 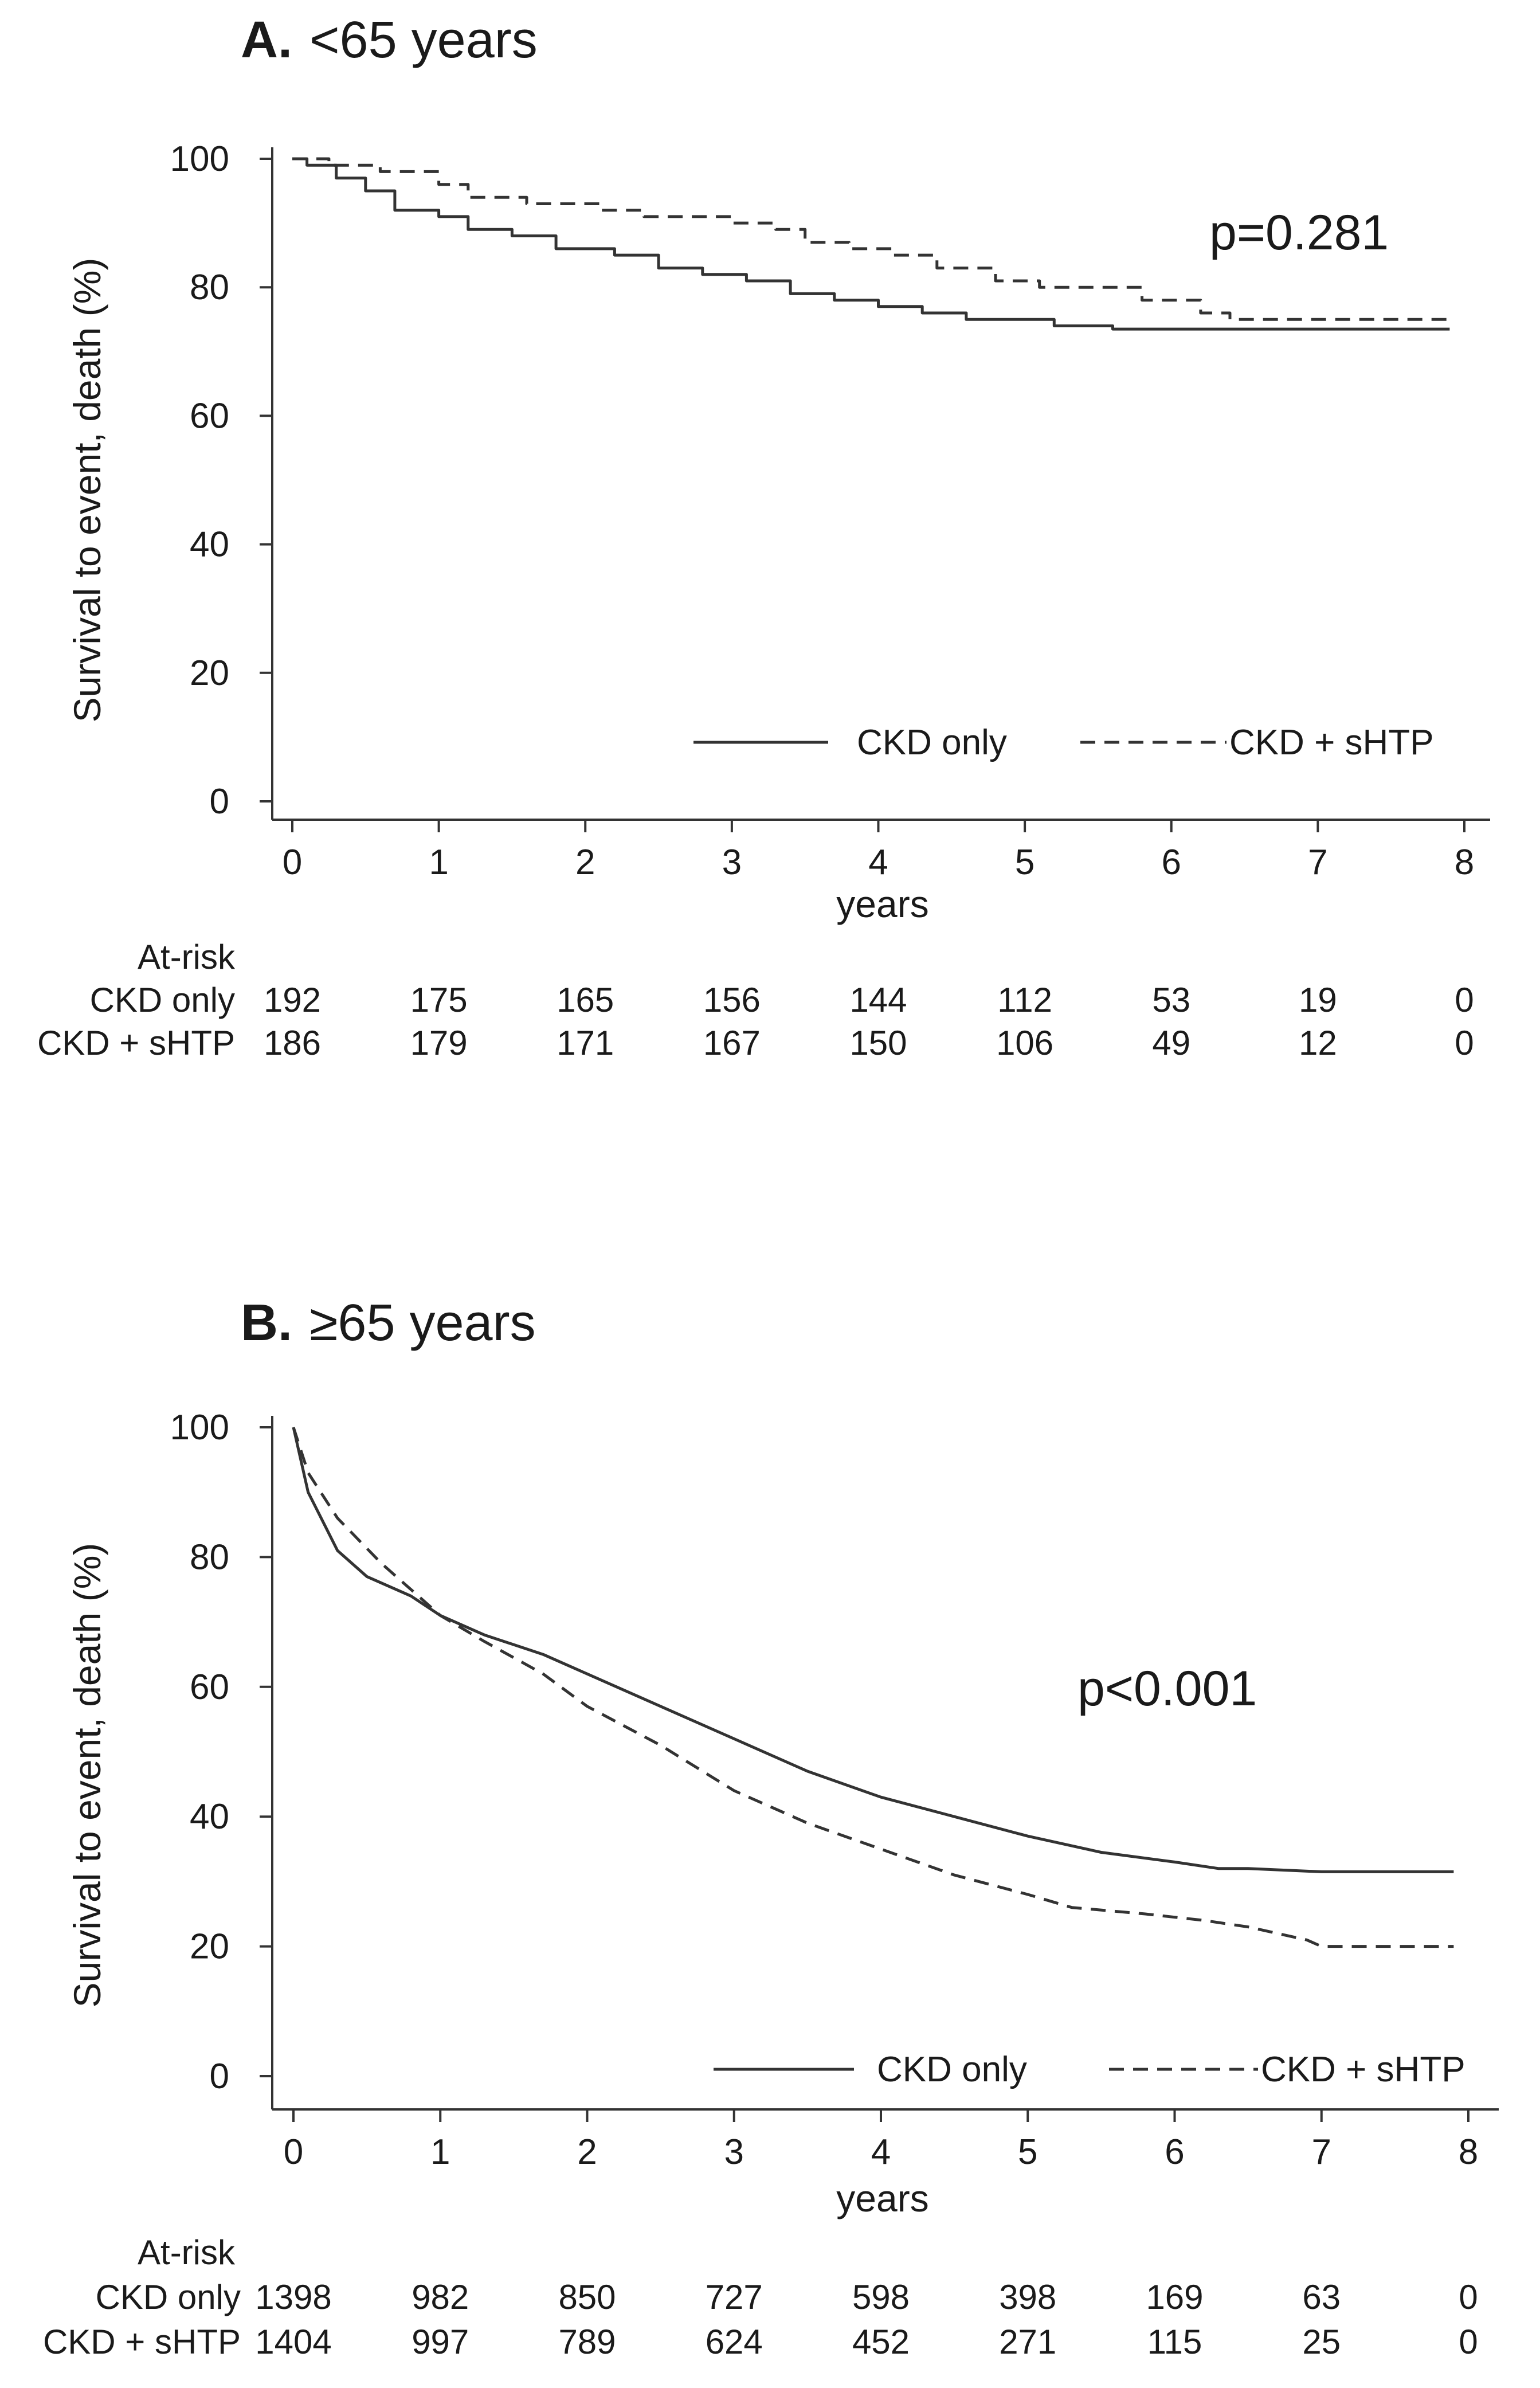 I want to click on panel-a-at-risk-value: 156, so click(x=732, y=1000).